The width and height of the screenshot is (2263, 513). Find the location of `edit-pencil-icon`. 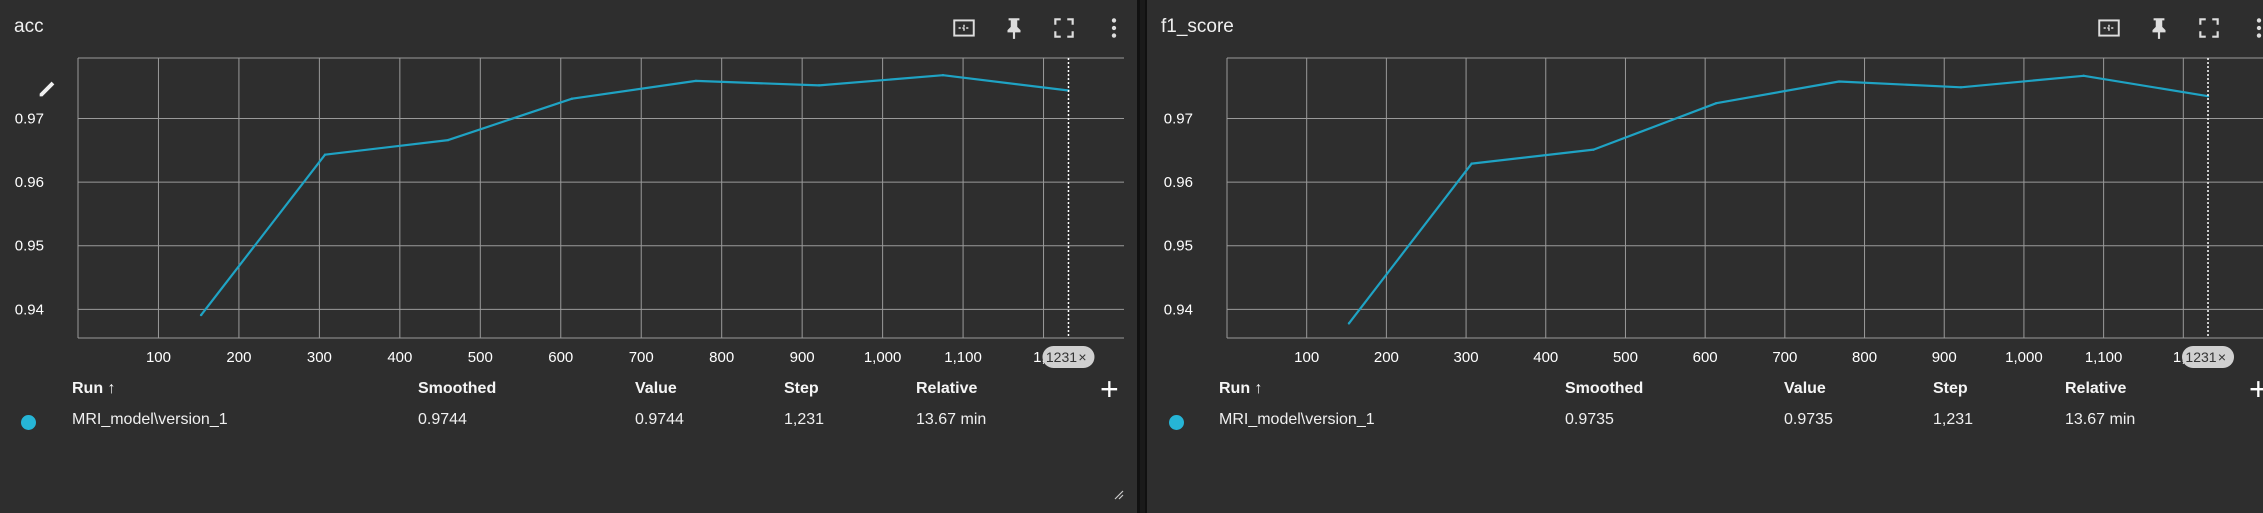

edit-pencil-icon is located at coordinates (47, 89).